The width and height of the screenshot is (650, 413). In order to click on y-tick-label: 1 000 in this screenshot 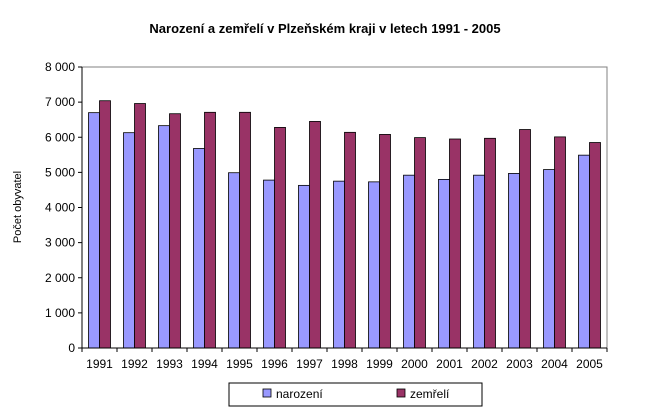, I will do `click(60, 313)`.